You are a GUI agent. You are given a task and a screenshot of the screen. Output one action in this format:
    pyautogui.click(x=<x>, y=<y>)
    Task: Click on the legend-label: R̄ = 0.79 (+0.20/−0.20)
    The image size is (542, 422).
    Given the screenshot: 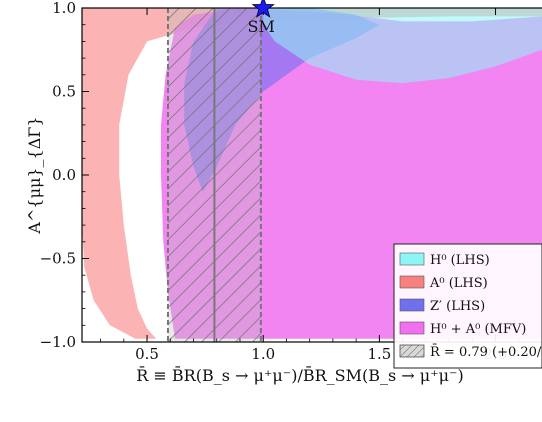 What is the action you would take?
    pyautogui.click(x=486, y=352)
    